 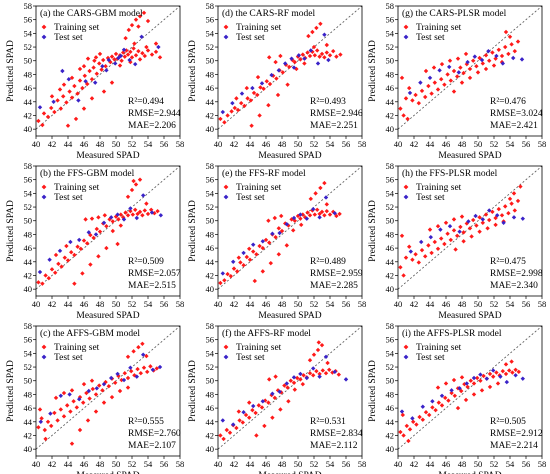 I want to click on y-axis-title: Predicted SPAD, so click(x=11, y=391).